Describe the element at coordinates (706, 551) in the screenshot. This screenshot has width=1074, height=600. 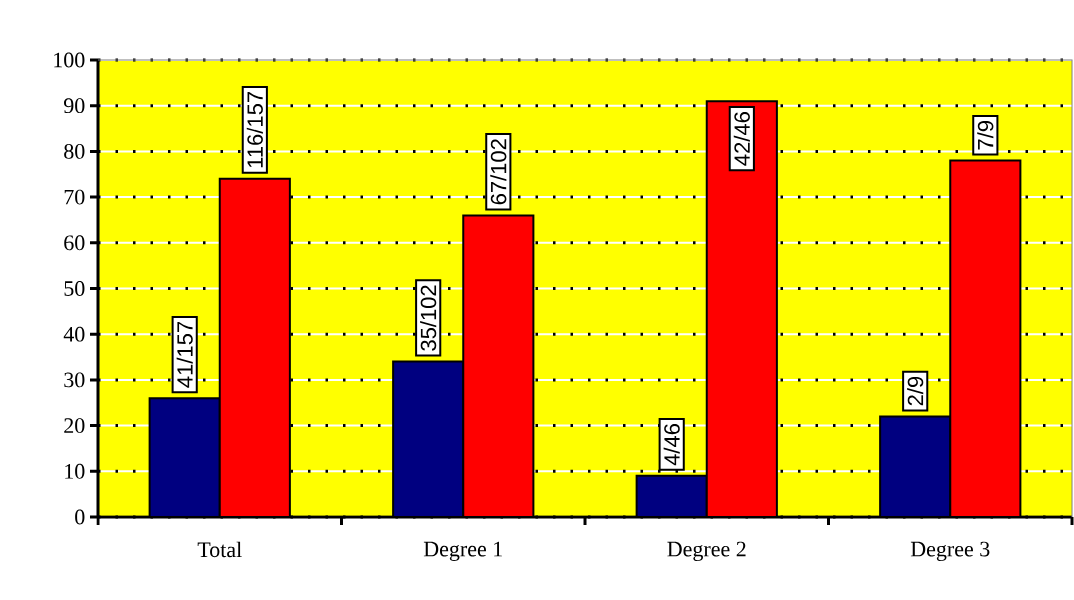
I see `x-tick-label: Degree 2` at that location.